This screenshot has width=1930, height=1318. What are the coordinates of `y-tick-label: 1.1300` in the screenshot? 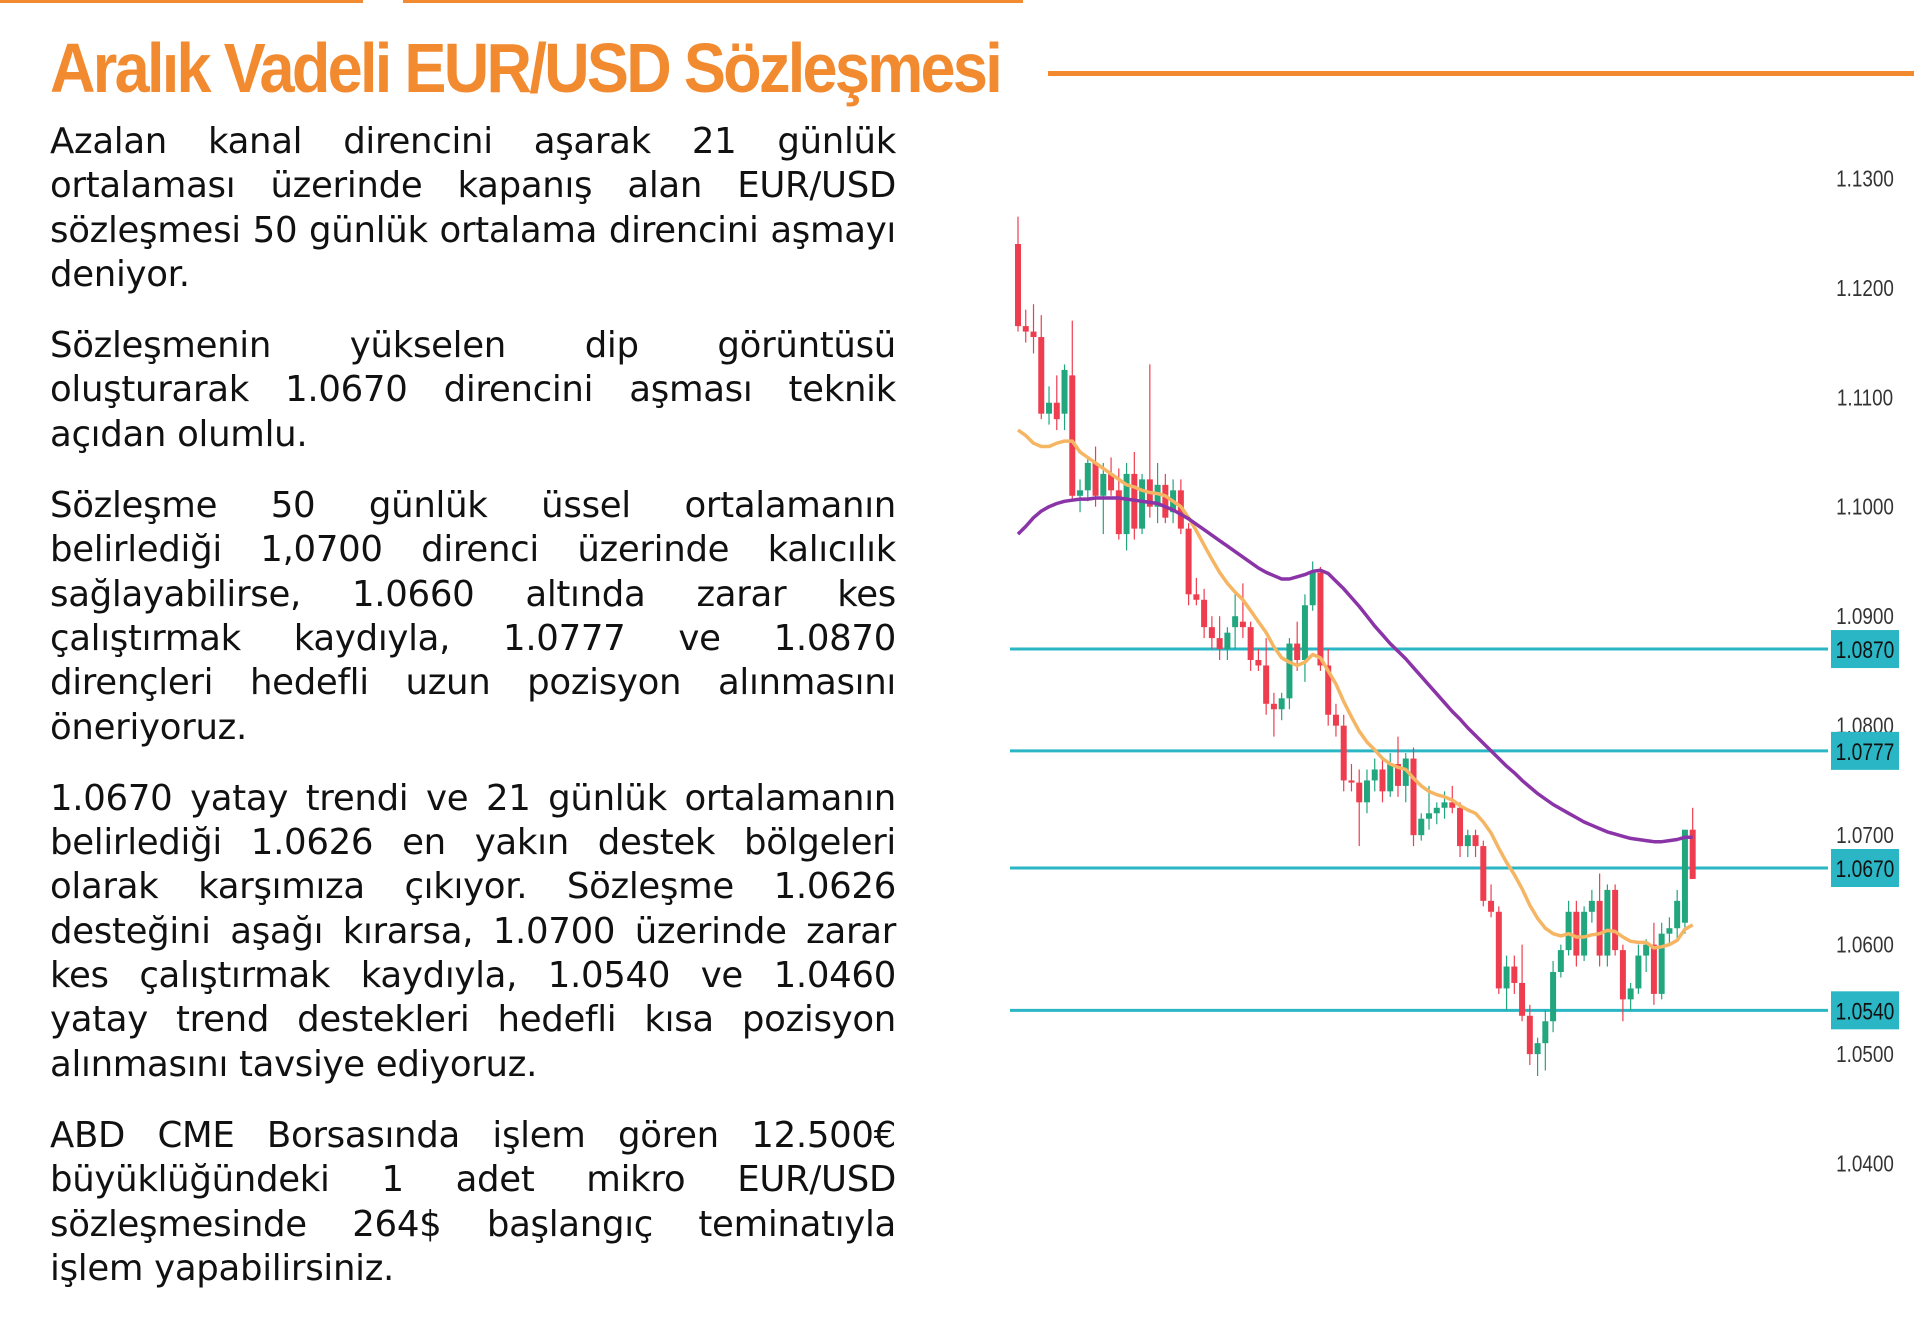 It's located at (1865, 179).